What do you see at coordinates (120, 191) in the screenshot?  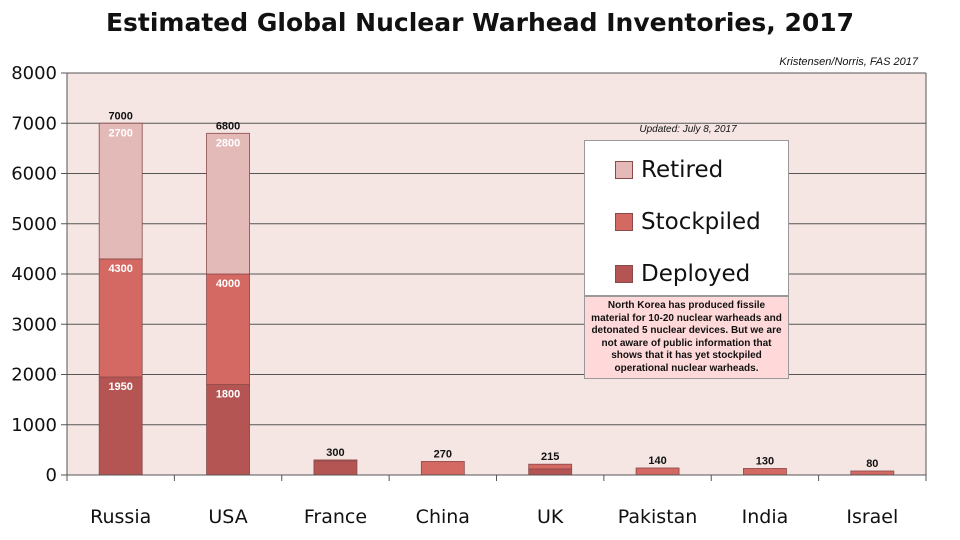 I see `bar-retired-russia` at bounding box center [120, 191].